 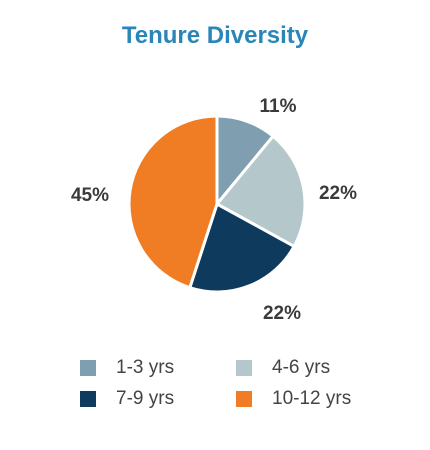 What do you see at coordinates (145, 367) in the screenshot?
I see `legend-label: 1-3 yrs` at bounding box center [145, 367].